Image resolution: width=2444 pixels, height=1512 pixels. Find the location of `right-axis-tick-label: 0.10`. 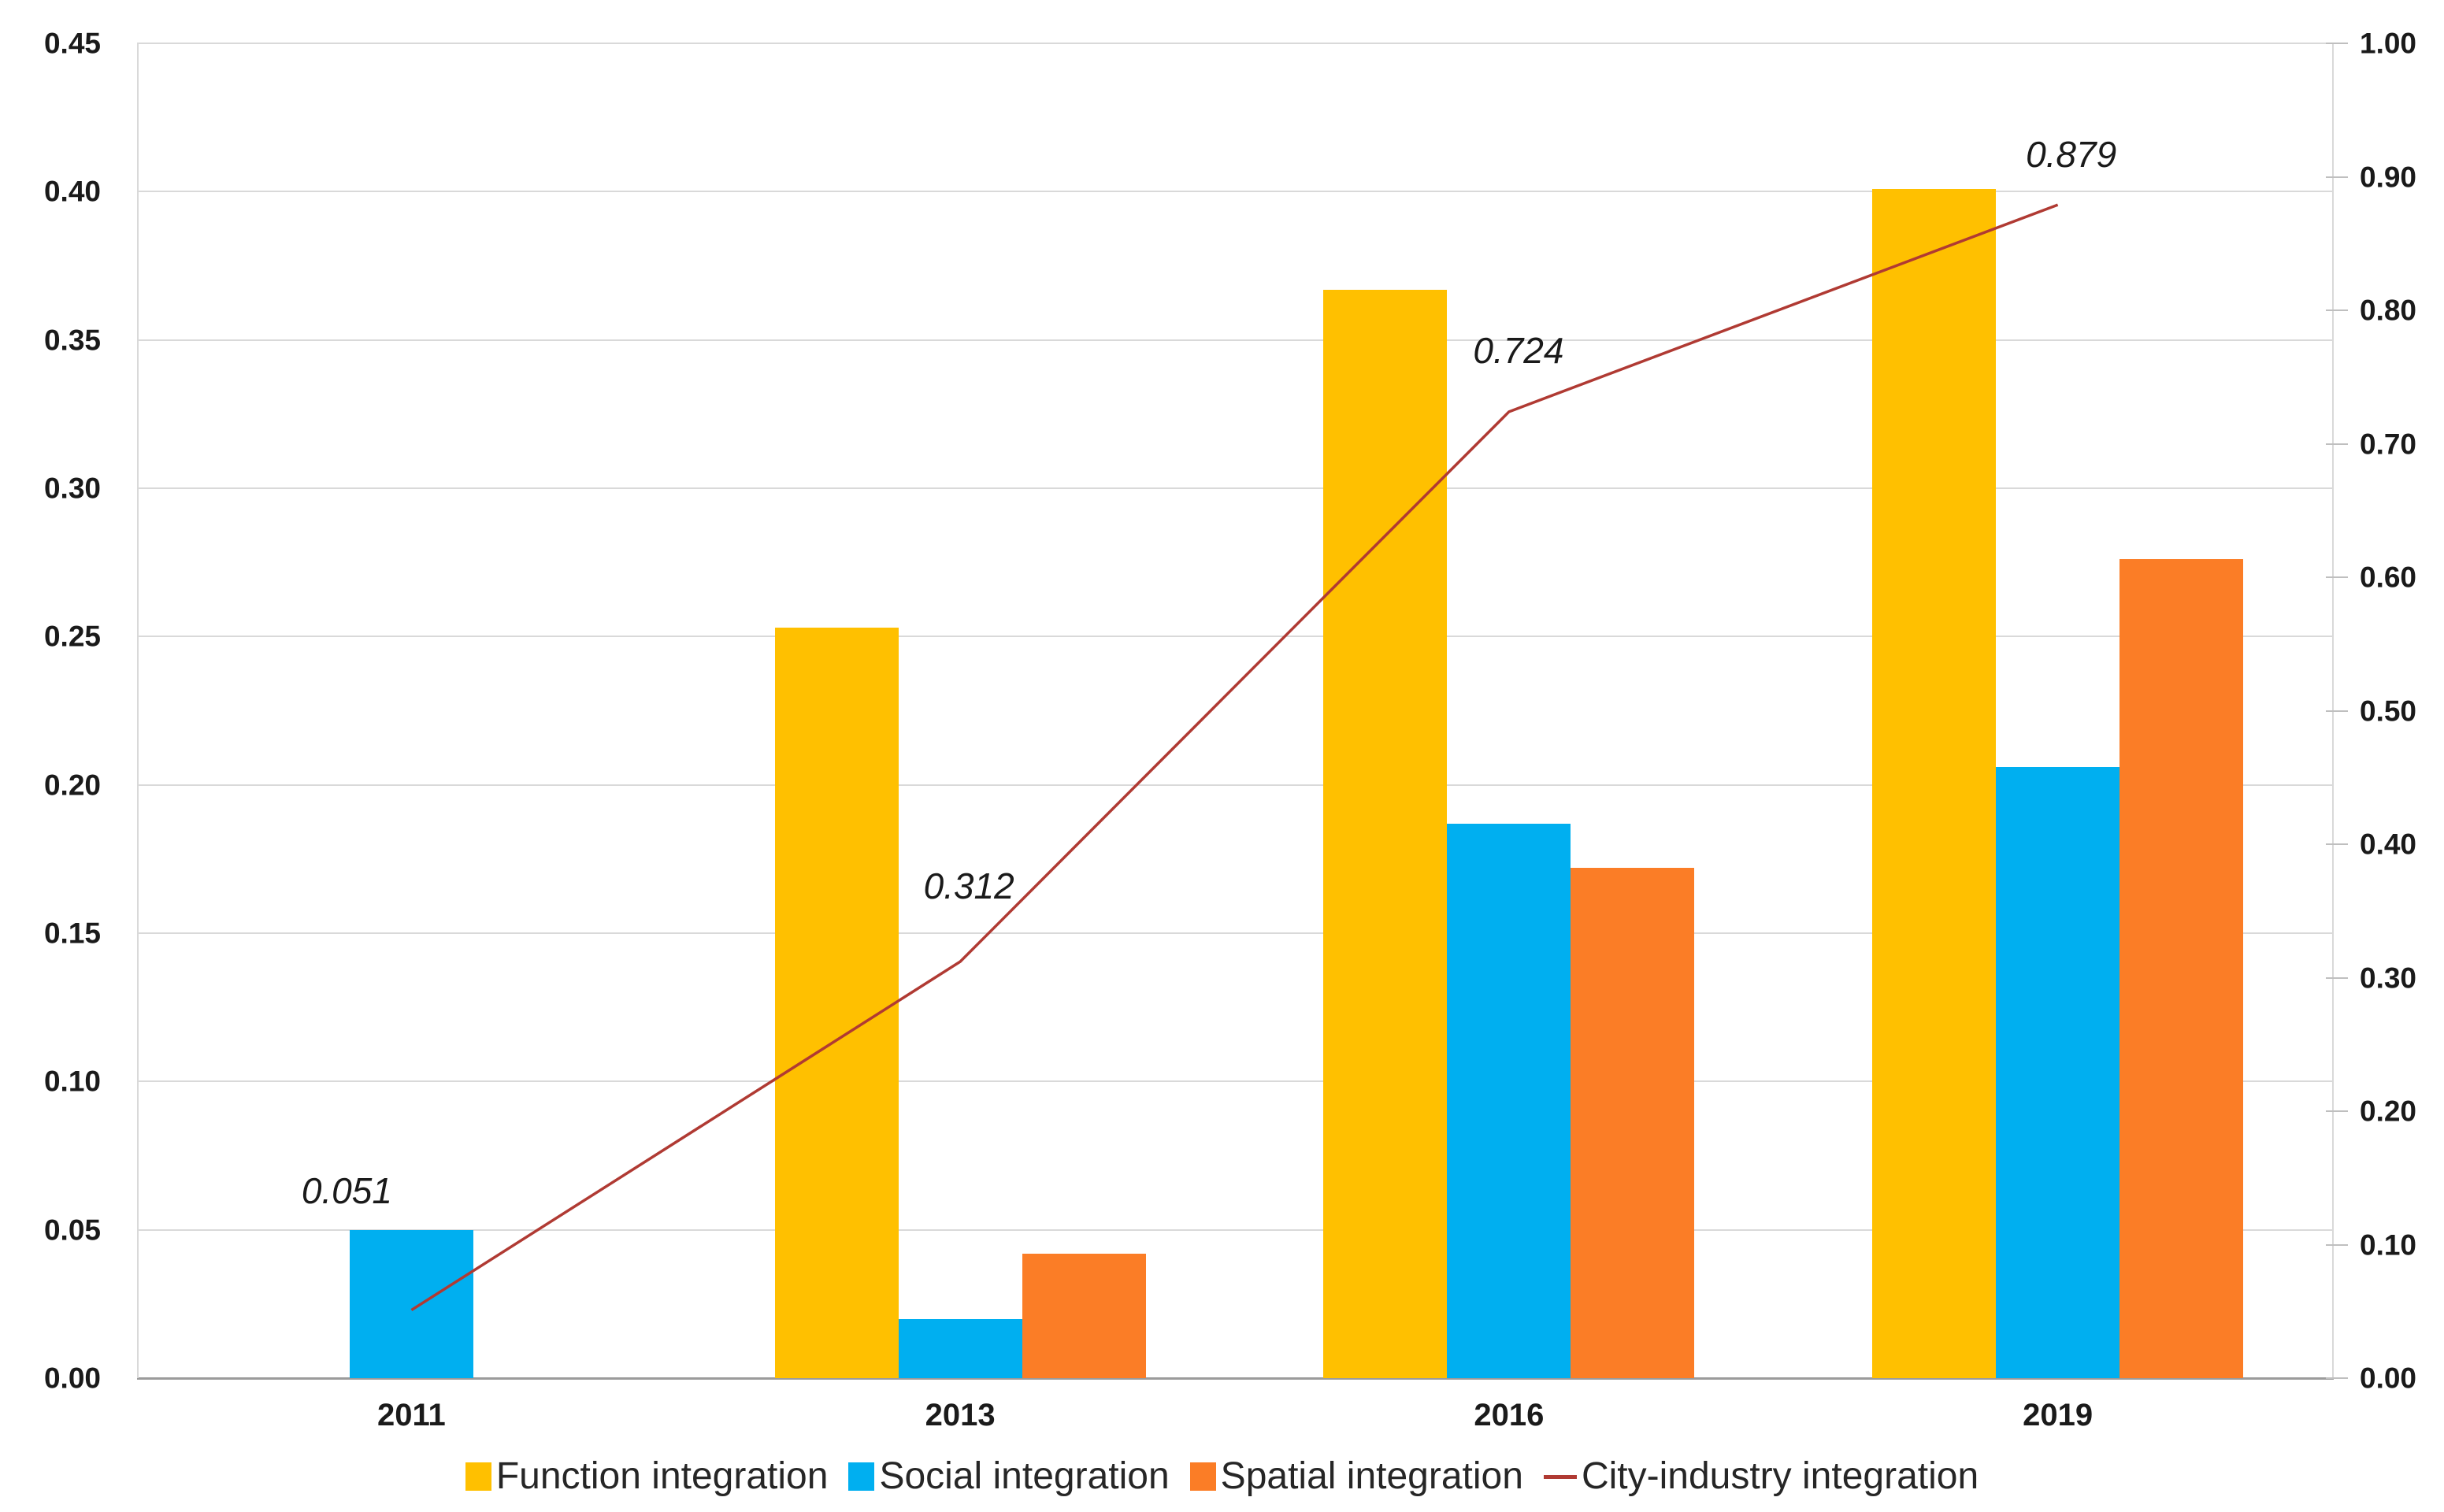

right-axis-tick-label: 0.10 is located at coordinates (2388, 1244).